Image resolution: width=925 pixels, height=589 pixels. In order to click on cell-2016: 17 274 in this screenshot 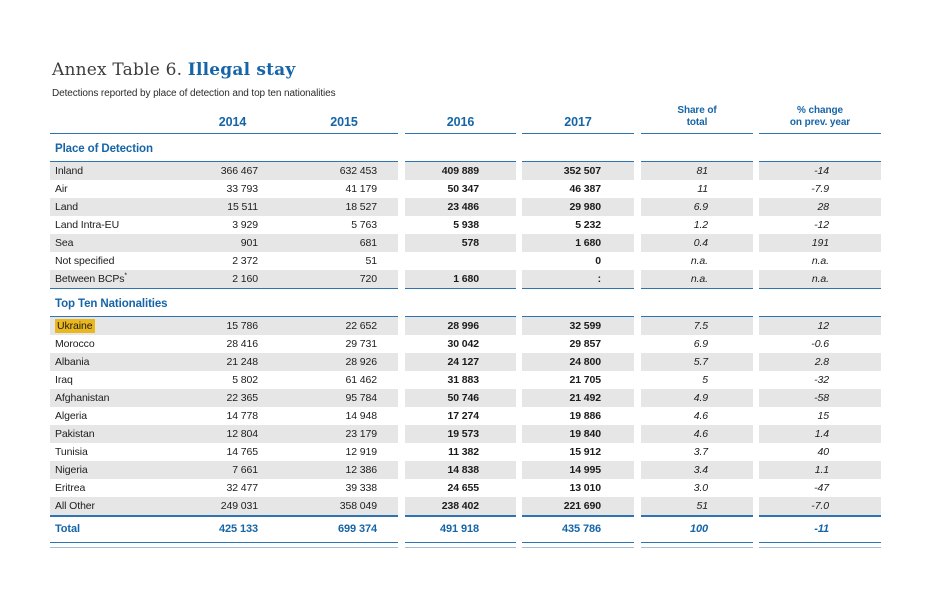, I will do `click(463, 415)`.